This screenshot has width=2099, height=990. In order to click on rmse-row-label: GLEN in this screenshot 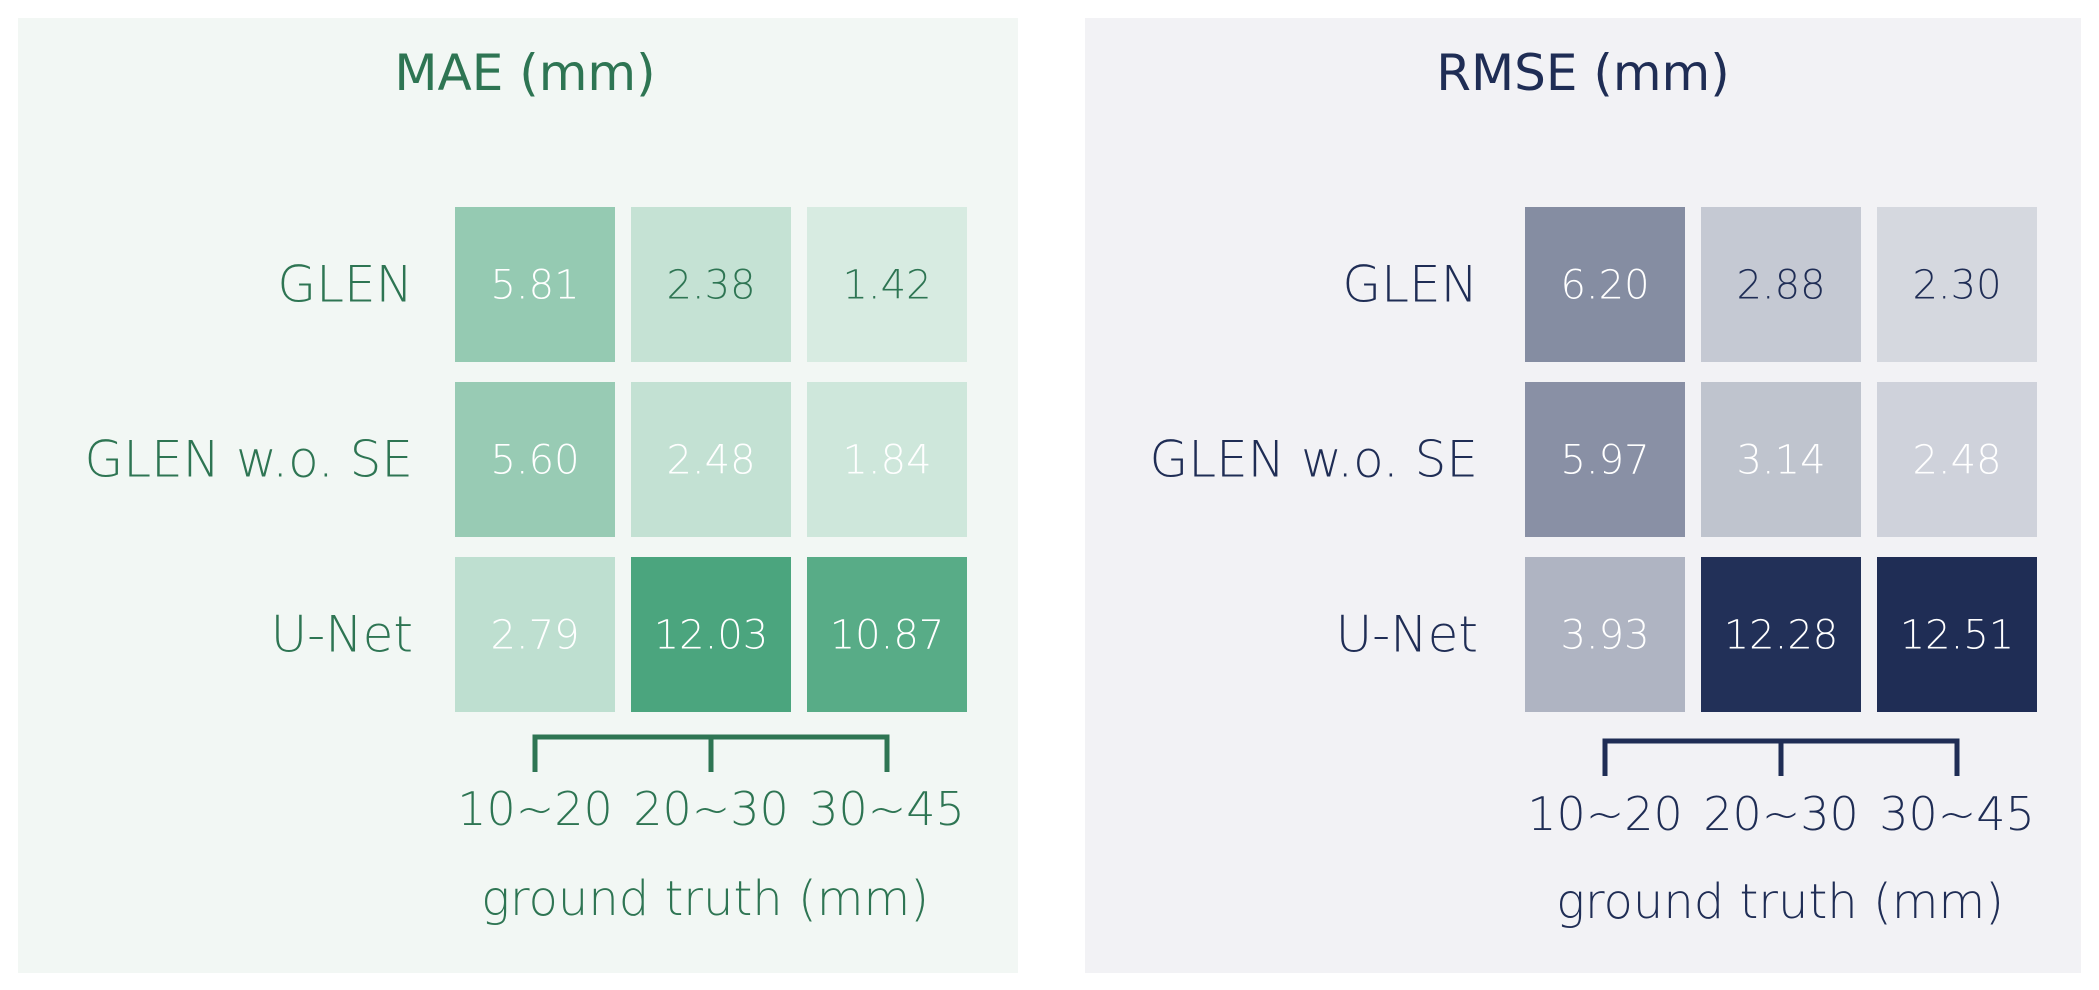, I will do `click(1410, 285)`.